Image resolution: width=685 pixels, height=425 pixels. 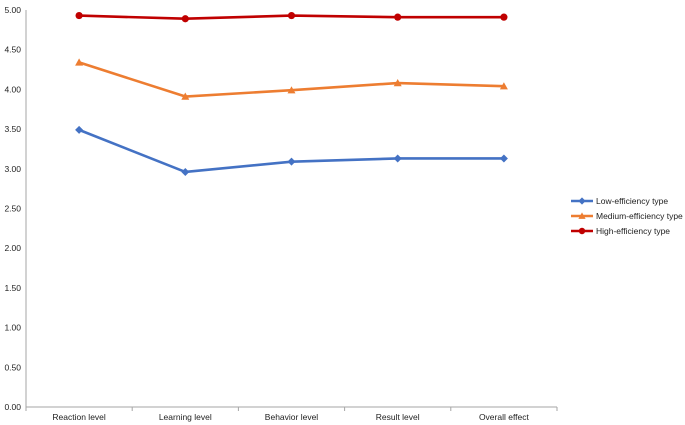 What do you see at coordinates (12, 169) in the screenshot?
I see `y-tick-label: 3.00` at bounding box center [12, 169].